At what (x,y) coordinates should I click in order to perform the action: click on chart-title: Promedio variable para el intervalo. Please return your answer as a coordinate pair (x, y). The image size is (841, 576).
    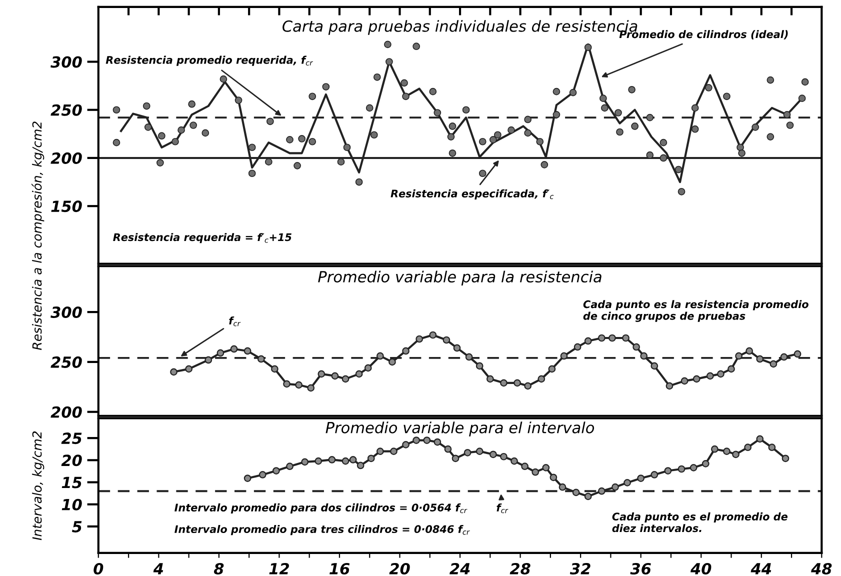
    Looking at the image, I should click on (460, 429).